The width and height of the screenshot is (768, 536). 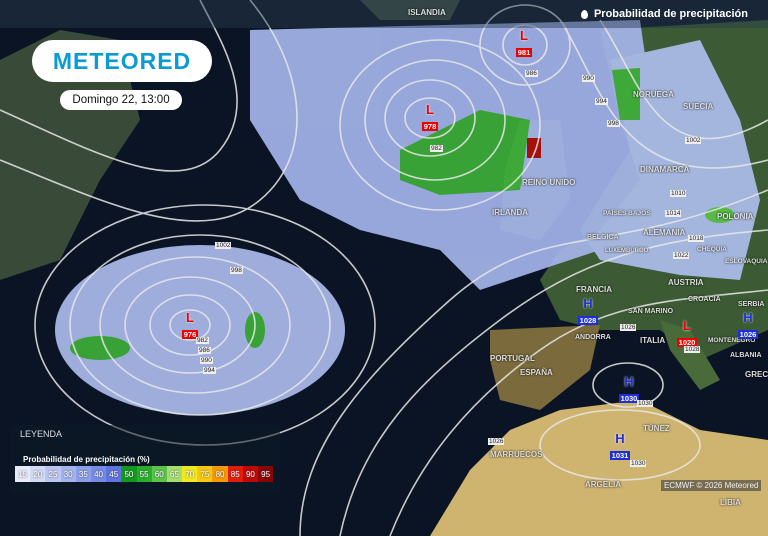 I want to click on place-label: POLONIA, so click(x=735, y=216).